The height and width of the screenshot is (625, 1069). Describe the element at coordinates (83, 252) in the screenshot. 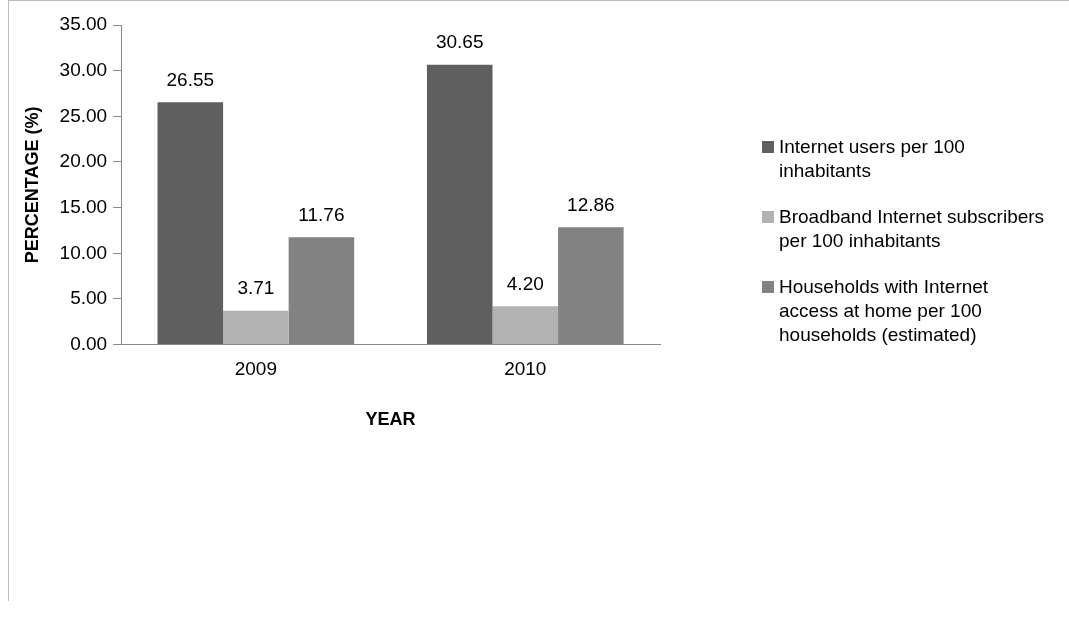

I see `y-tick-label: 10.00` at that location.